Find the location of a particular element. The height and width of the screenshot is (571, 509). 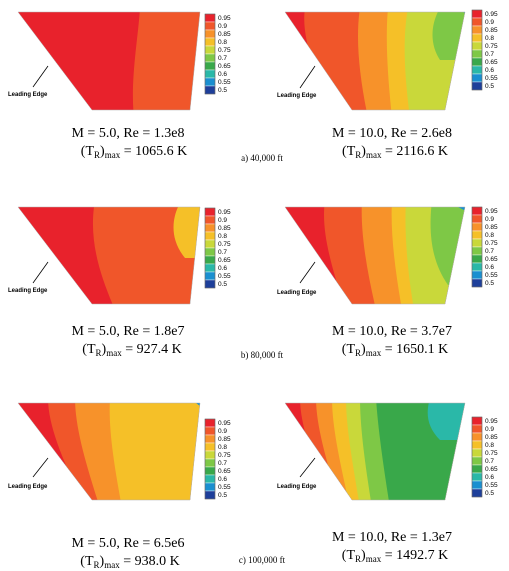

contour-plot-m5-100k is located at coordinates (109, 451).